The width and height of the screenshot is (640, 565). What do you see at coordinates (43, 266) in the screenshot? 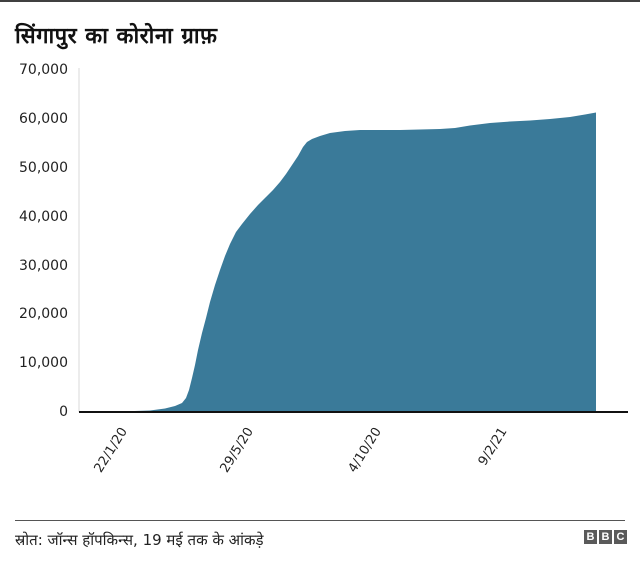
I see `y-tick-30000: 30,000` at bounding box center [43, 266].